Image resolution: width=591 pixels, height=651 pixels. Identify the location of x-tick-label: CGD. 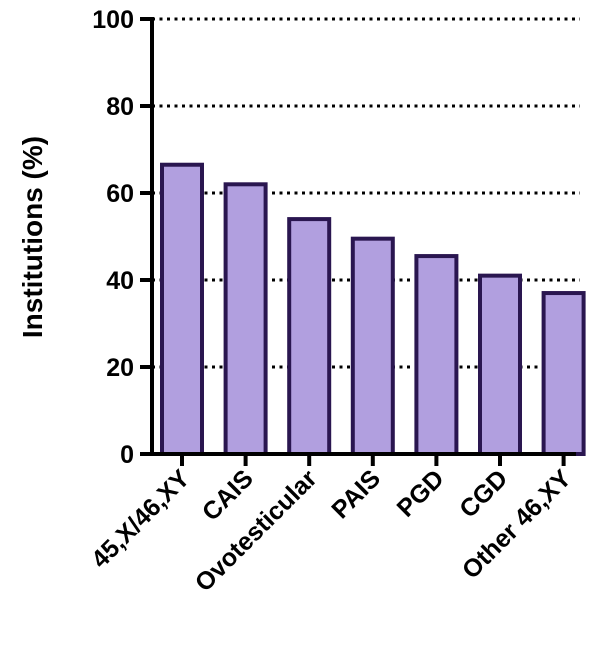
(483, 493).